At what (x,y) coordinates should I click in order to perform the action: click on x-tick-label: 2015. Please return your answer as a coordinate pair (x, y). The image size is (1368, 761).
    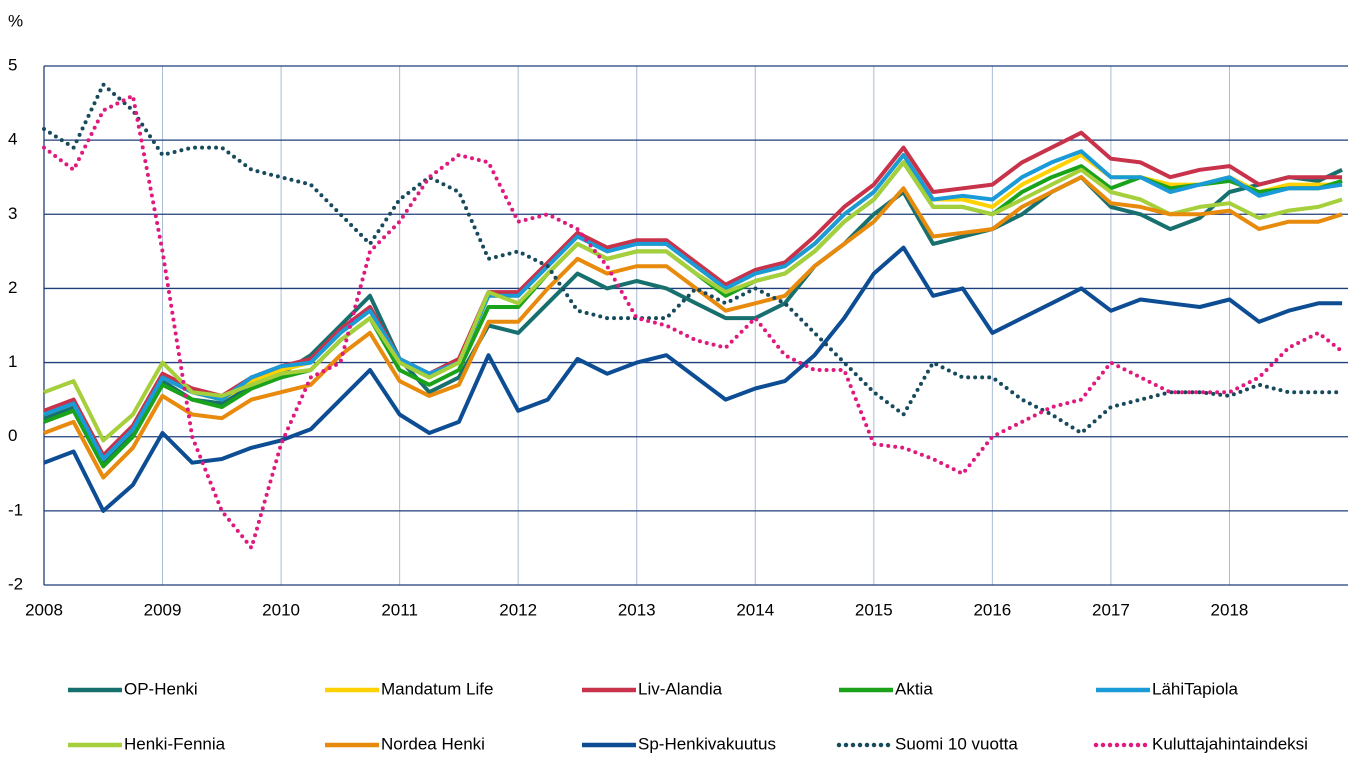
    Looking at the image, I should click on (874, 609).